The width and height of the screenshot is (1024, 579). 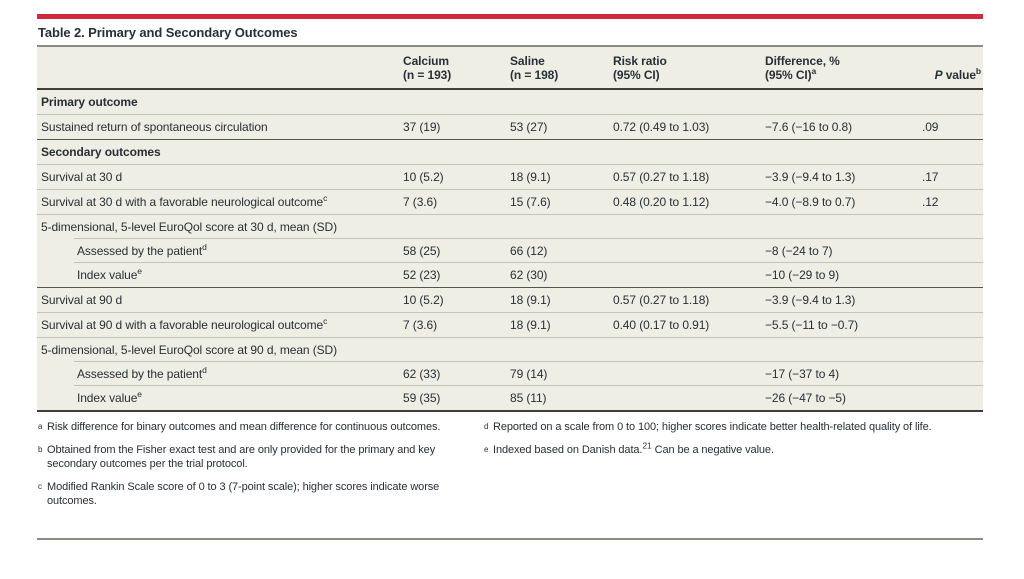 I want to click on bottom-rule, so click(x=510, y=539).